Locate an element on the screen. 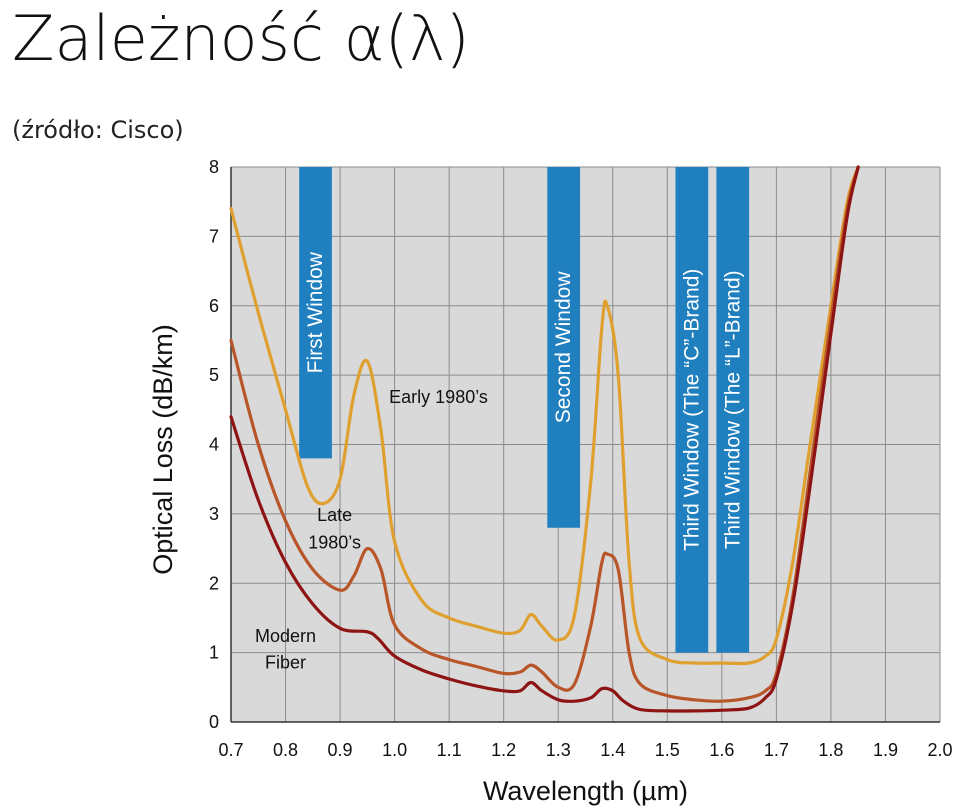  y-tick-label-2: 2 is located at coordinates (214, 583).